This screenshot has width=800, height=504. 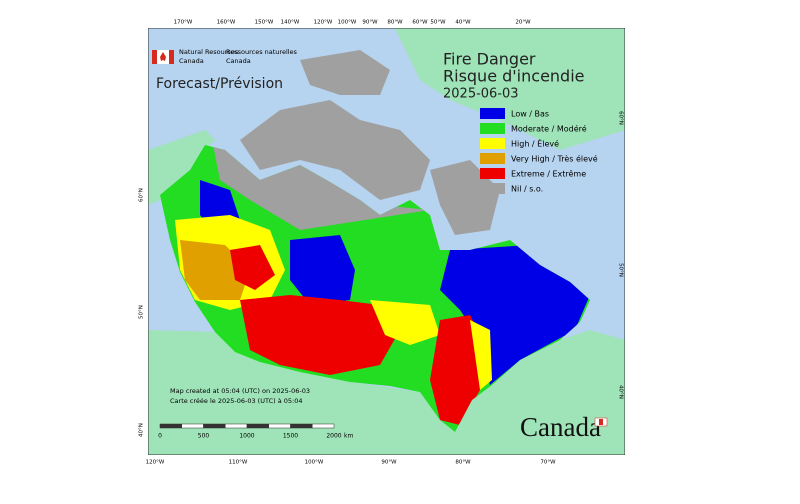 What do you see at coordinates (160, 436) in the screenshot?
I see `scale-label: 0` at bounding box center [160, 436].